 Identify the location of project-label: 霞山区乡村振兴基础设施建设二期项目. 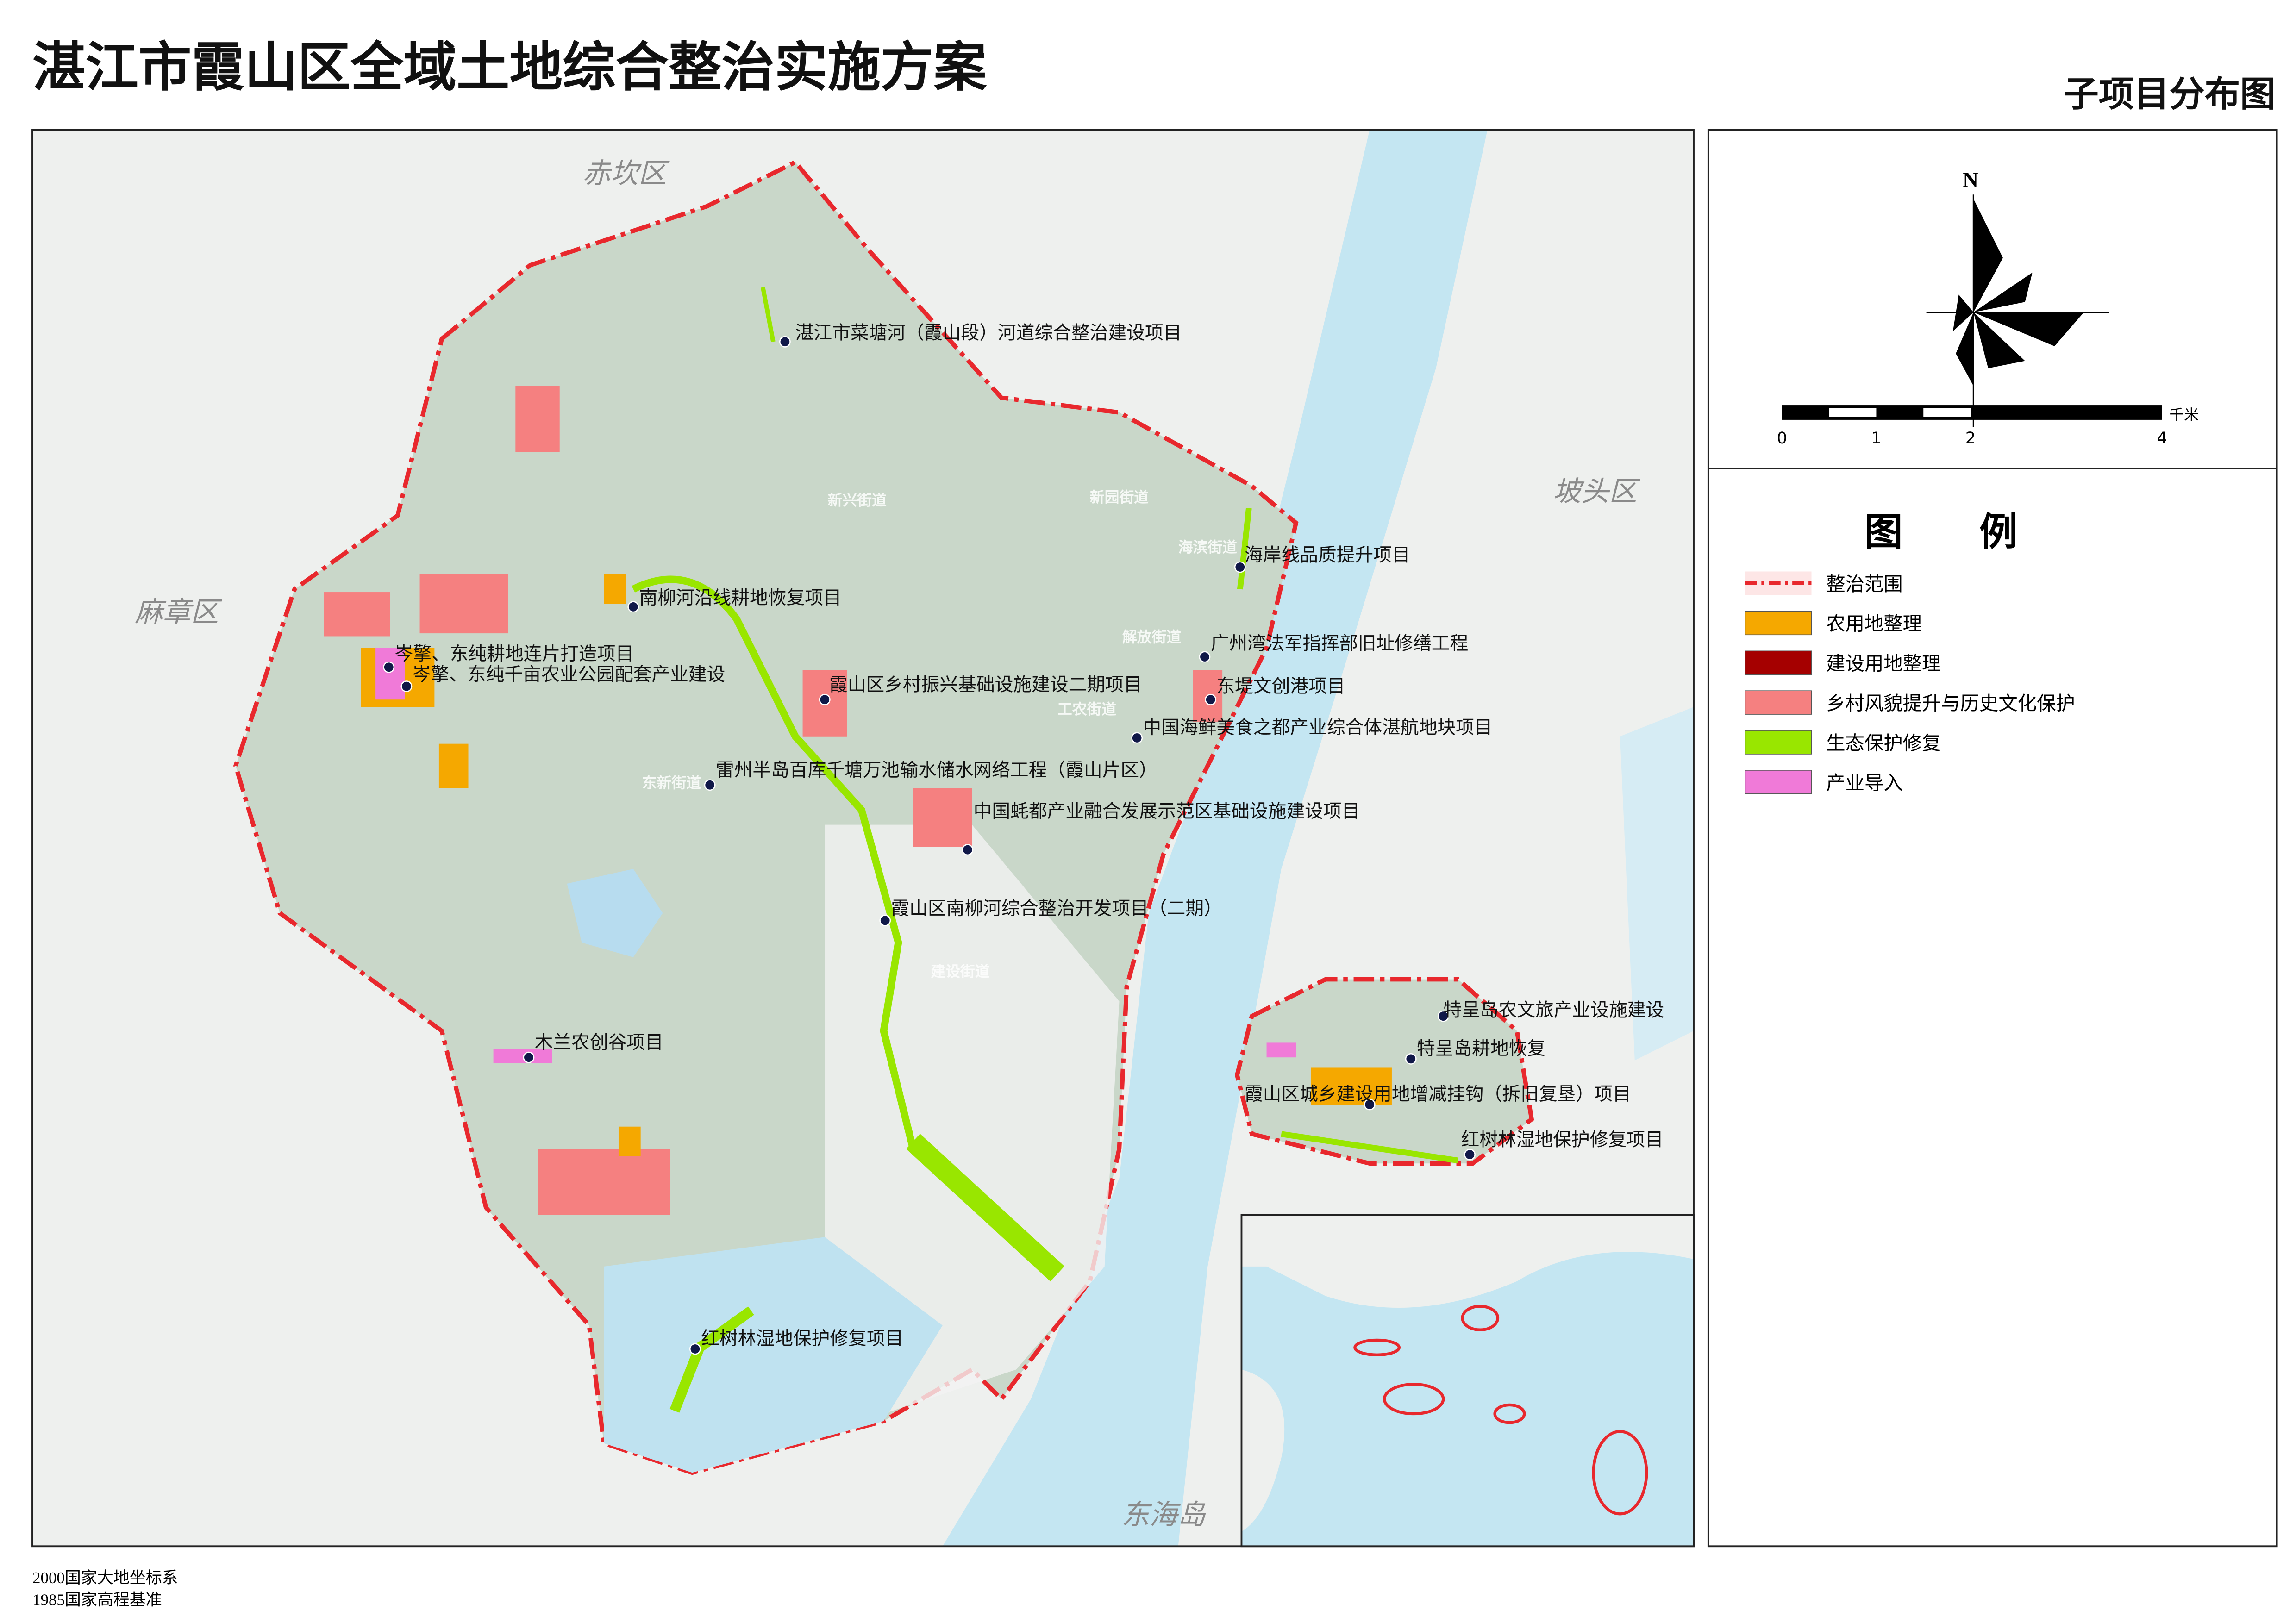
(985, 684).